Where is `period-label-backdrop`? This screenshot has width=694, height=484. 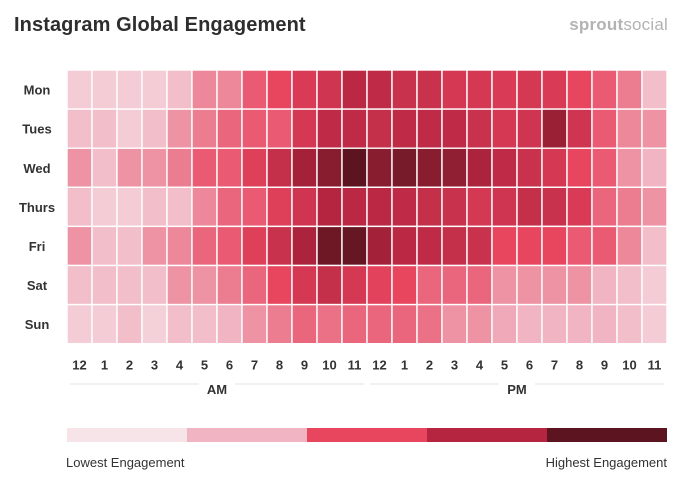 period-label-backdrop is located at coordinates (517, 384).